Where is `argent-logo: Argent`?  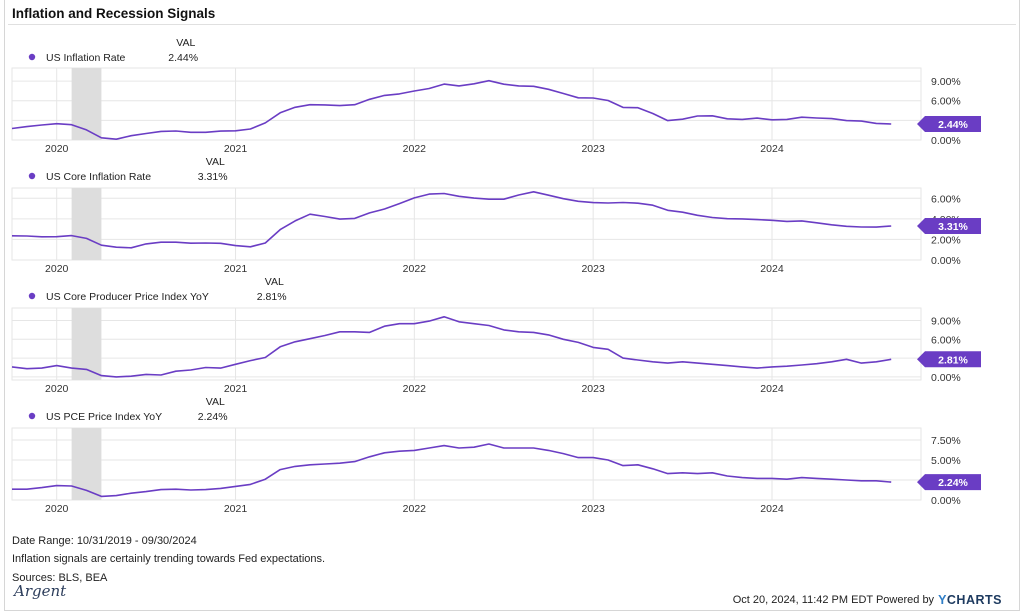 argent-logo: Argent is located at coordinates (40, 591).